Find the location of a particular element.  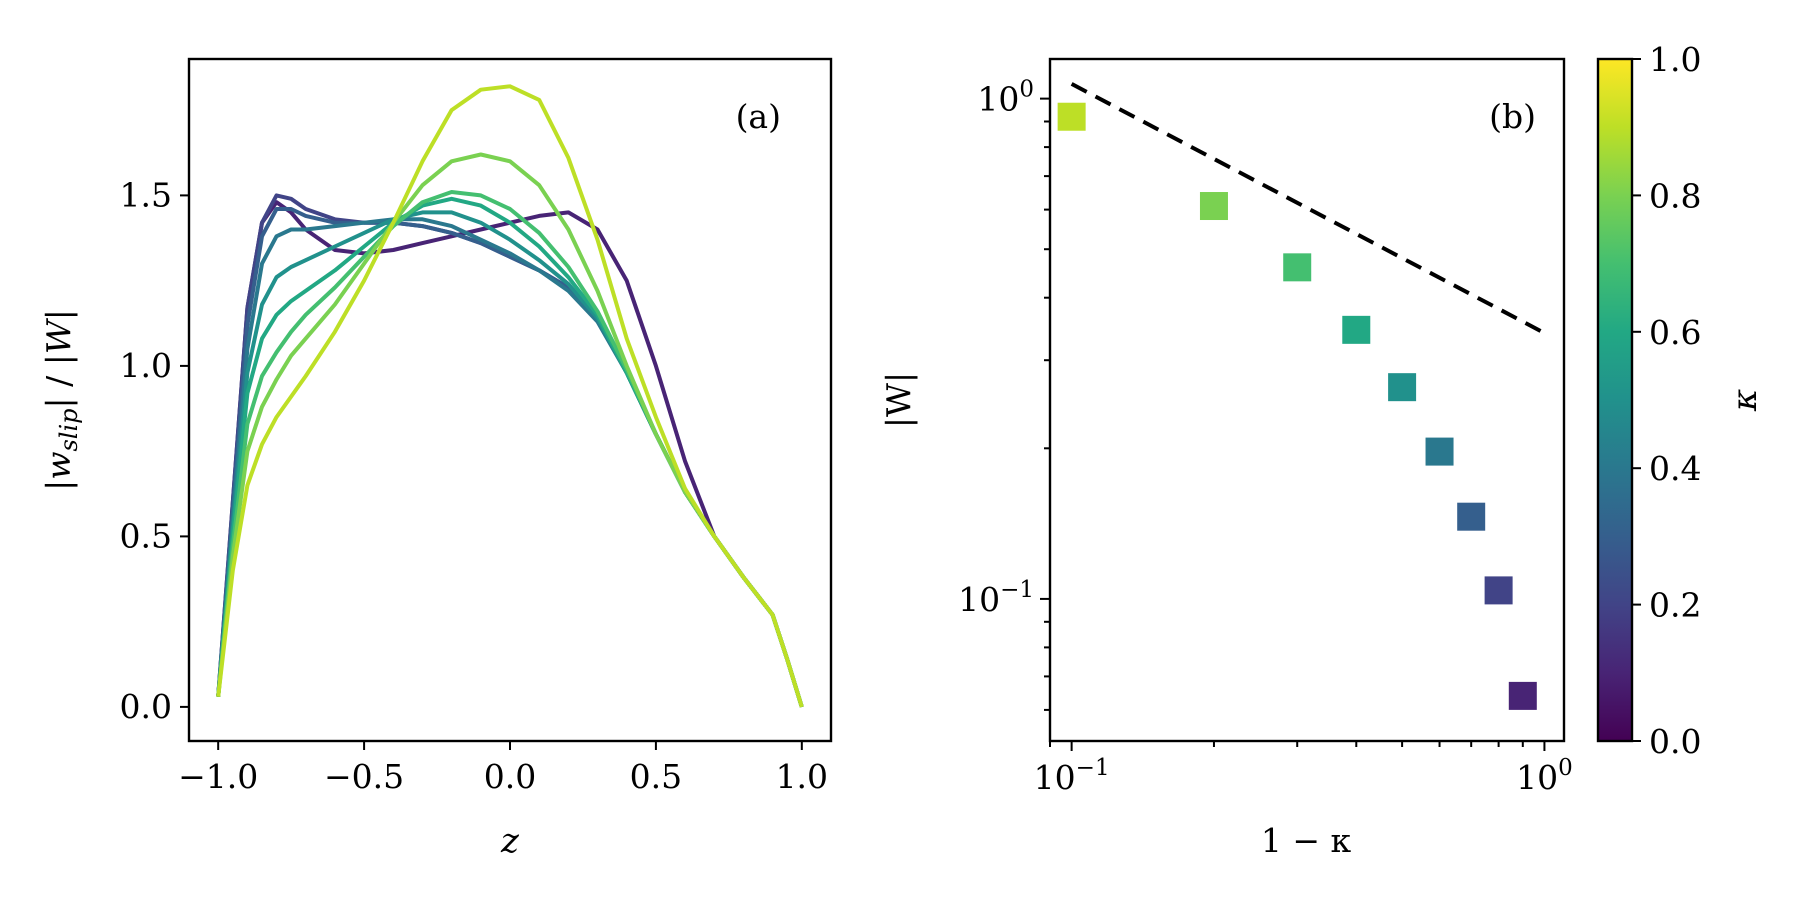

colorbar-ticks: 0.0 0.2 0.4 0.6 0.8 1.0 is located at coordinates (1666, 400).